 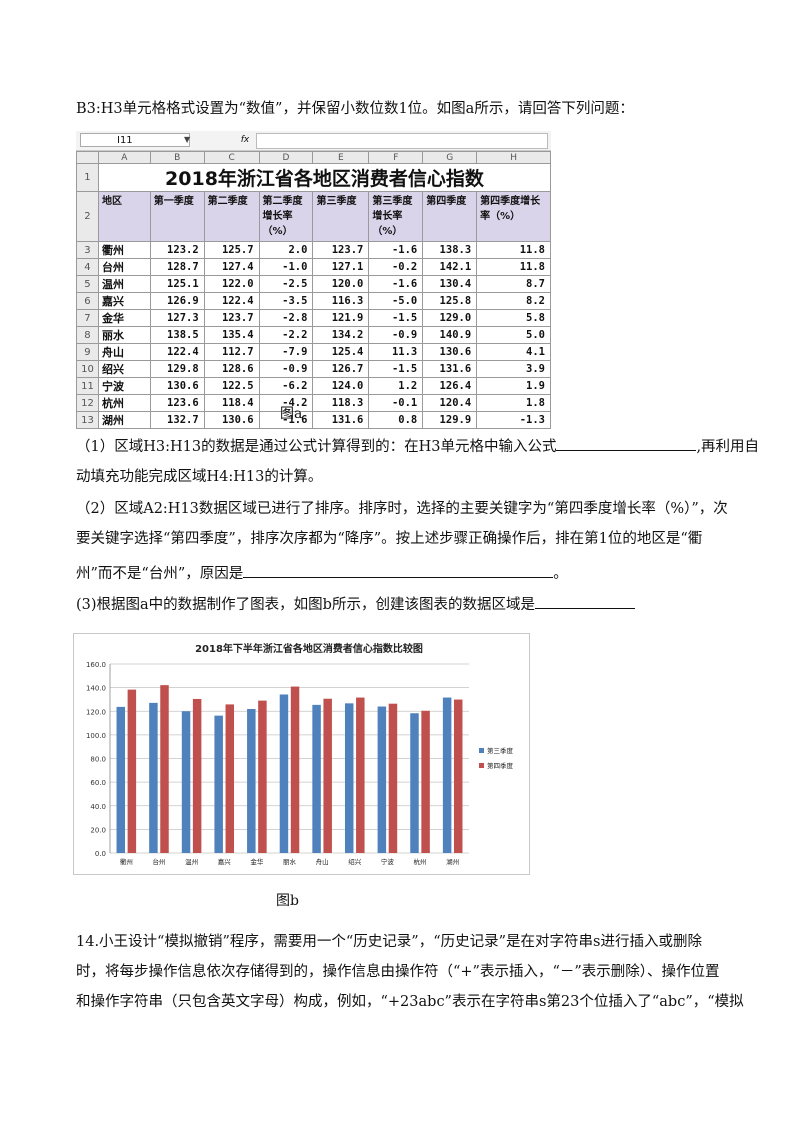 What do you see at coordinates (87, 284) in the screenshot?
I see `row-header: 5` at bounding box center [87, 284].